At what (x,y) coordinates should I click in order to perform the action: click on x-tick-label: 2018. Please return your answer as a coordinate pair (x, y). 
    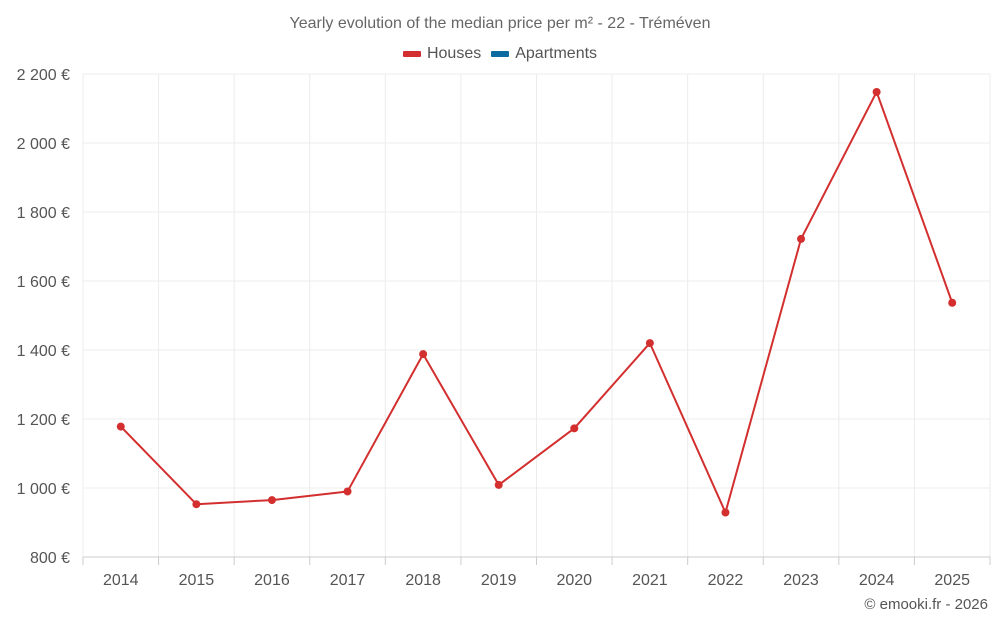
    Looking at the image, I should click on (423, 580).